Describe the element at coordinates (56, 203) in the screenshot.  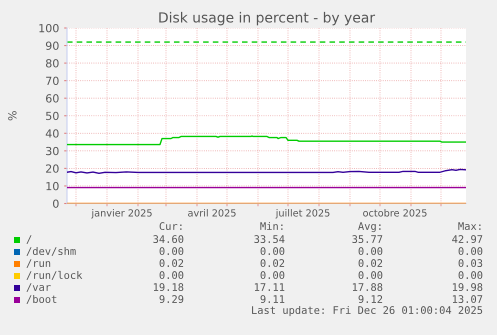
I see `y-tick-label: 0` at that location.